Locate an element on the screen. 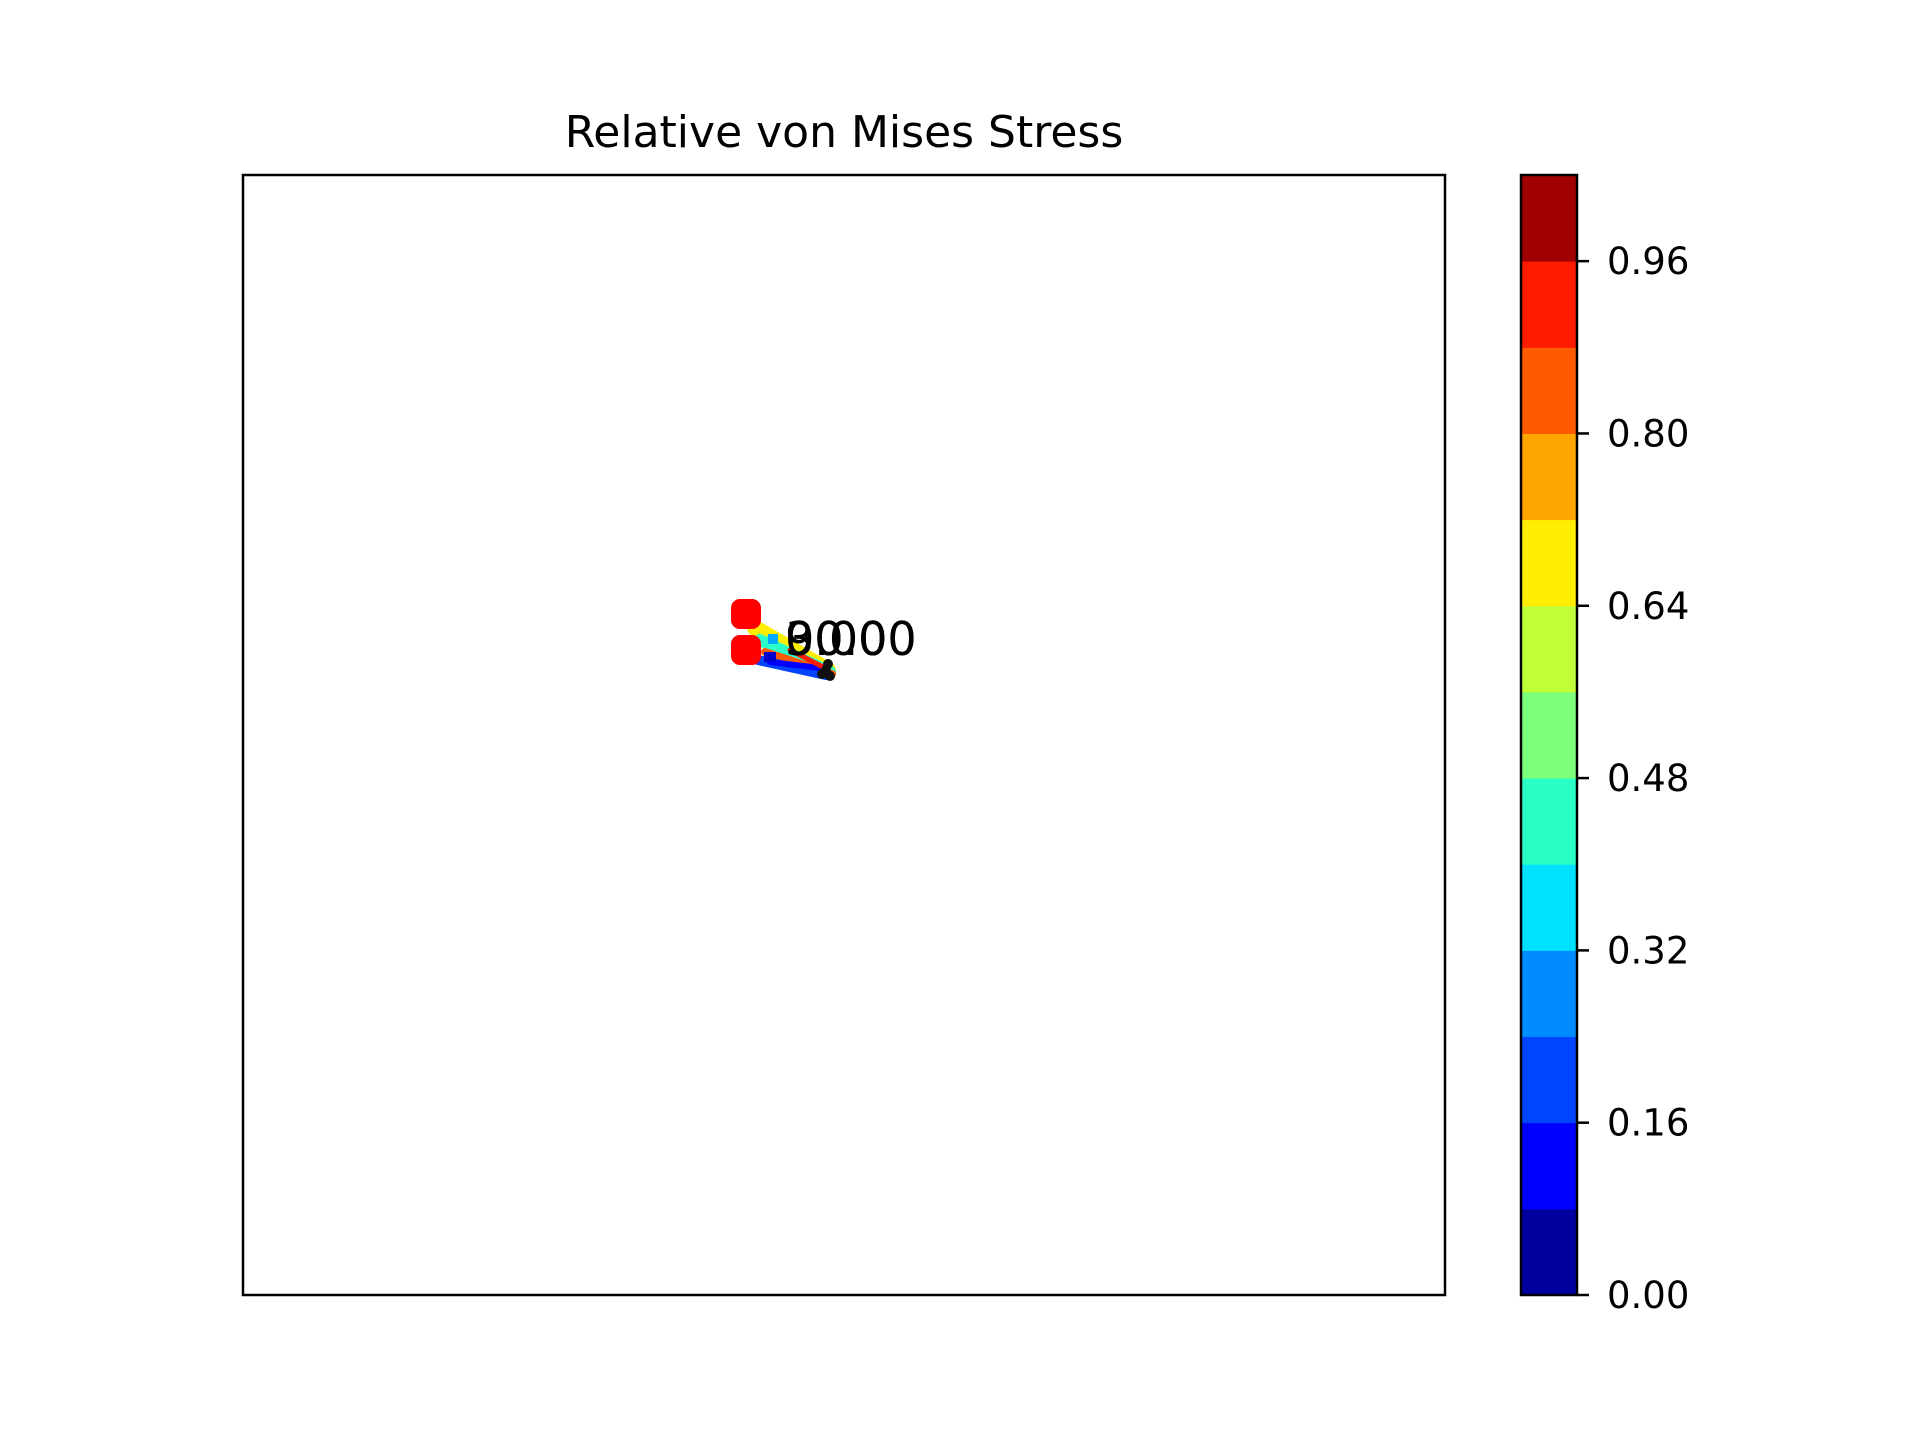  colorbar-ticks: 0.00 0.16 0.32 0.48 0.64 0.80 0.96 is located at coordinates (1633, 778).